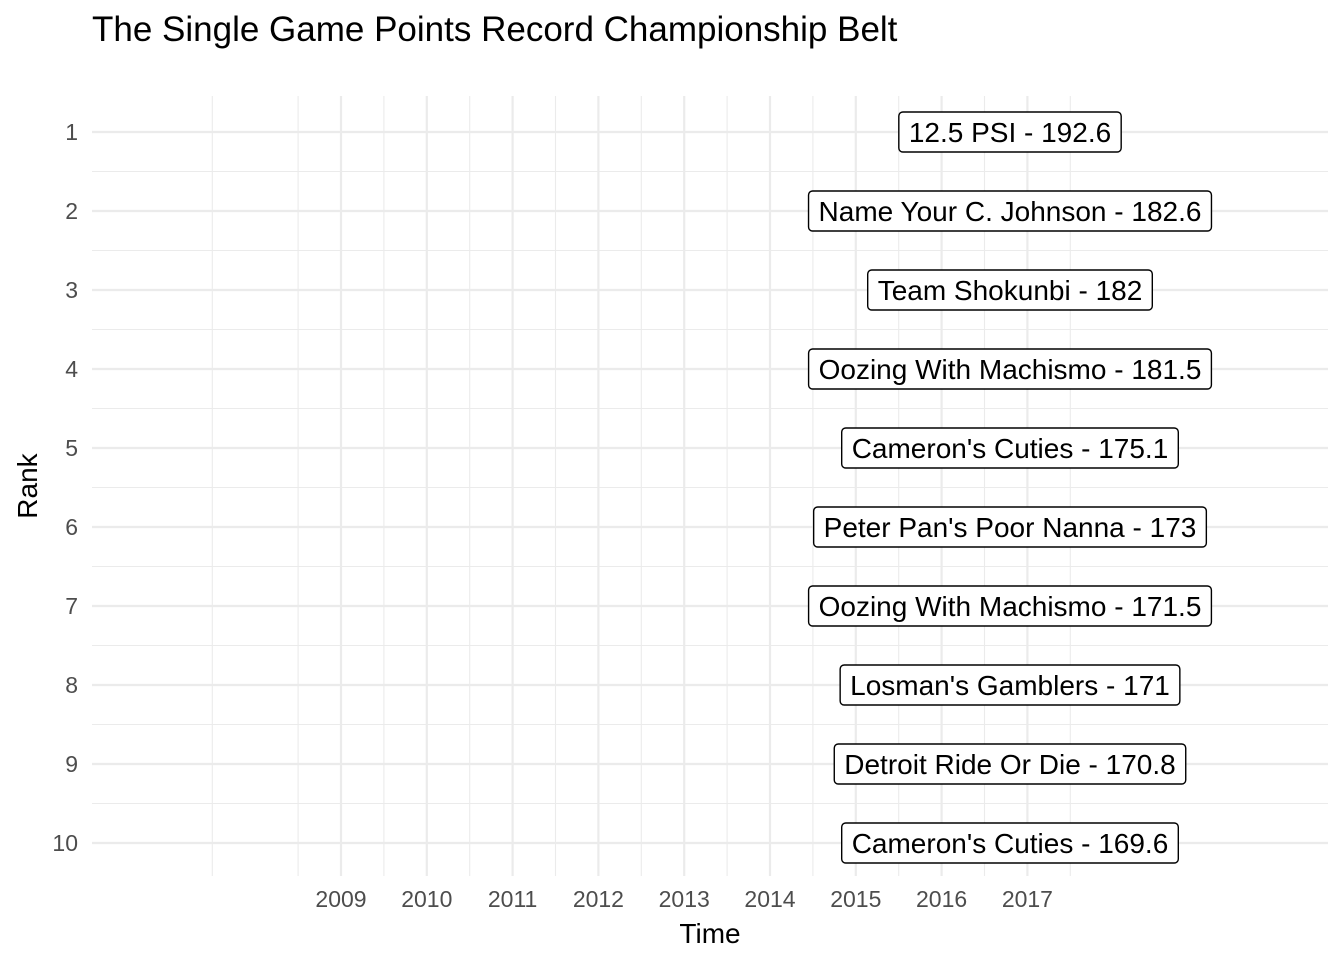 The height and width of the screenshot is (960, 1344). What do you see at coordinates (941, 899) in the screenshot?
I see `x-tick-label: 2016` at bounding box center [941, 899].